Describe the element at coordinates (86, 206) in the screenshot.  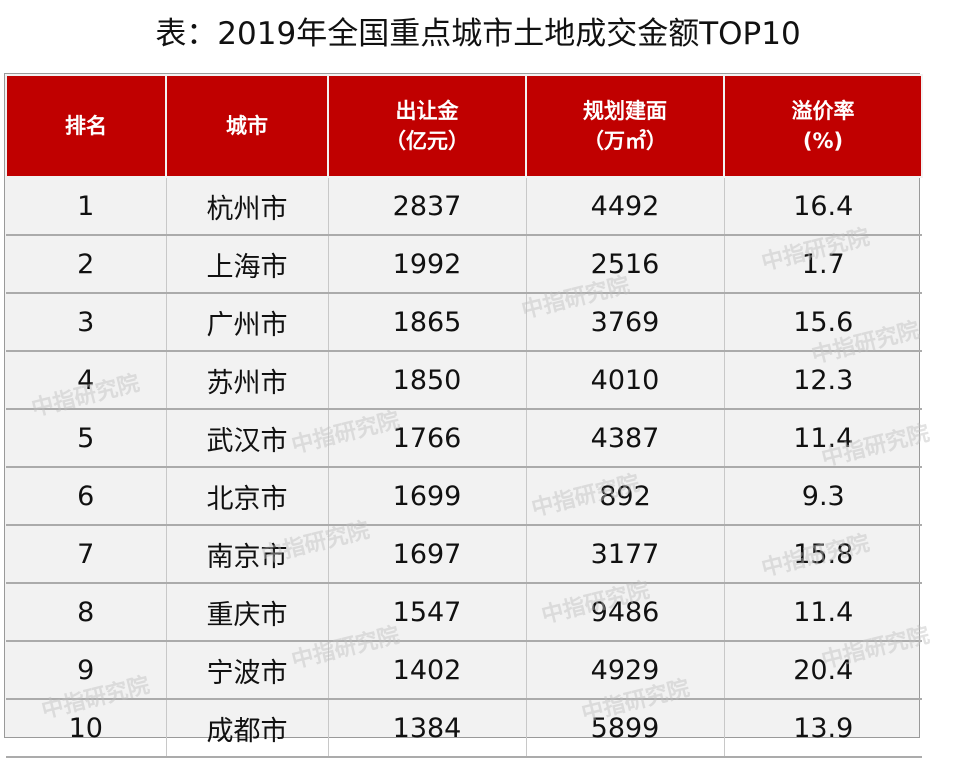
I see `cell-rank: 1` at that location.